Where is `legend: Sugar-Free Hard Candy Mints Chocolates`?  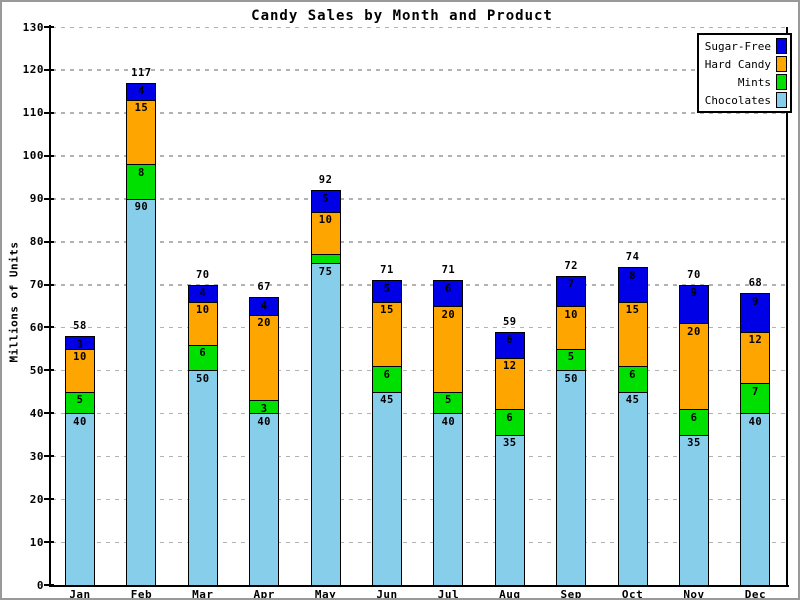 legend: Sugar-Free Hard Candy Mints Chocolates is located at coordinates (744, 73).